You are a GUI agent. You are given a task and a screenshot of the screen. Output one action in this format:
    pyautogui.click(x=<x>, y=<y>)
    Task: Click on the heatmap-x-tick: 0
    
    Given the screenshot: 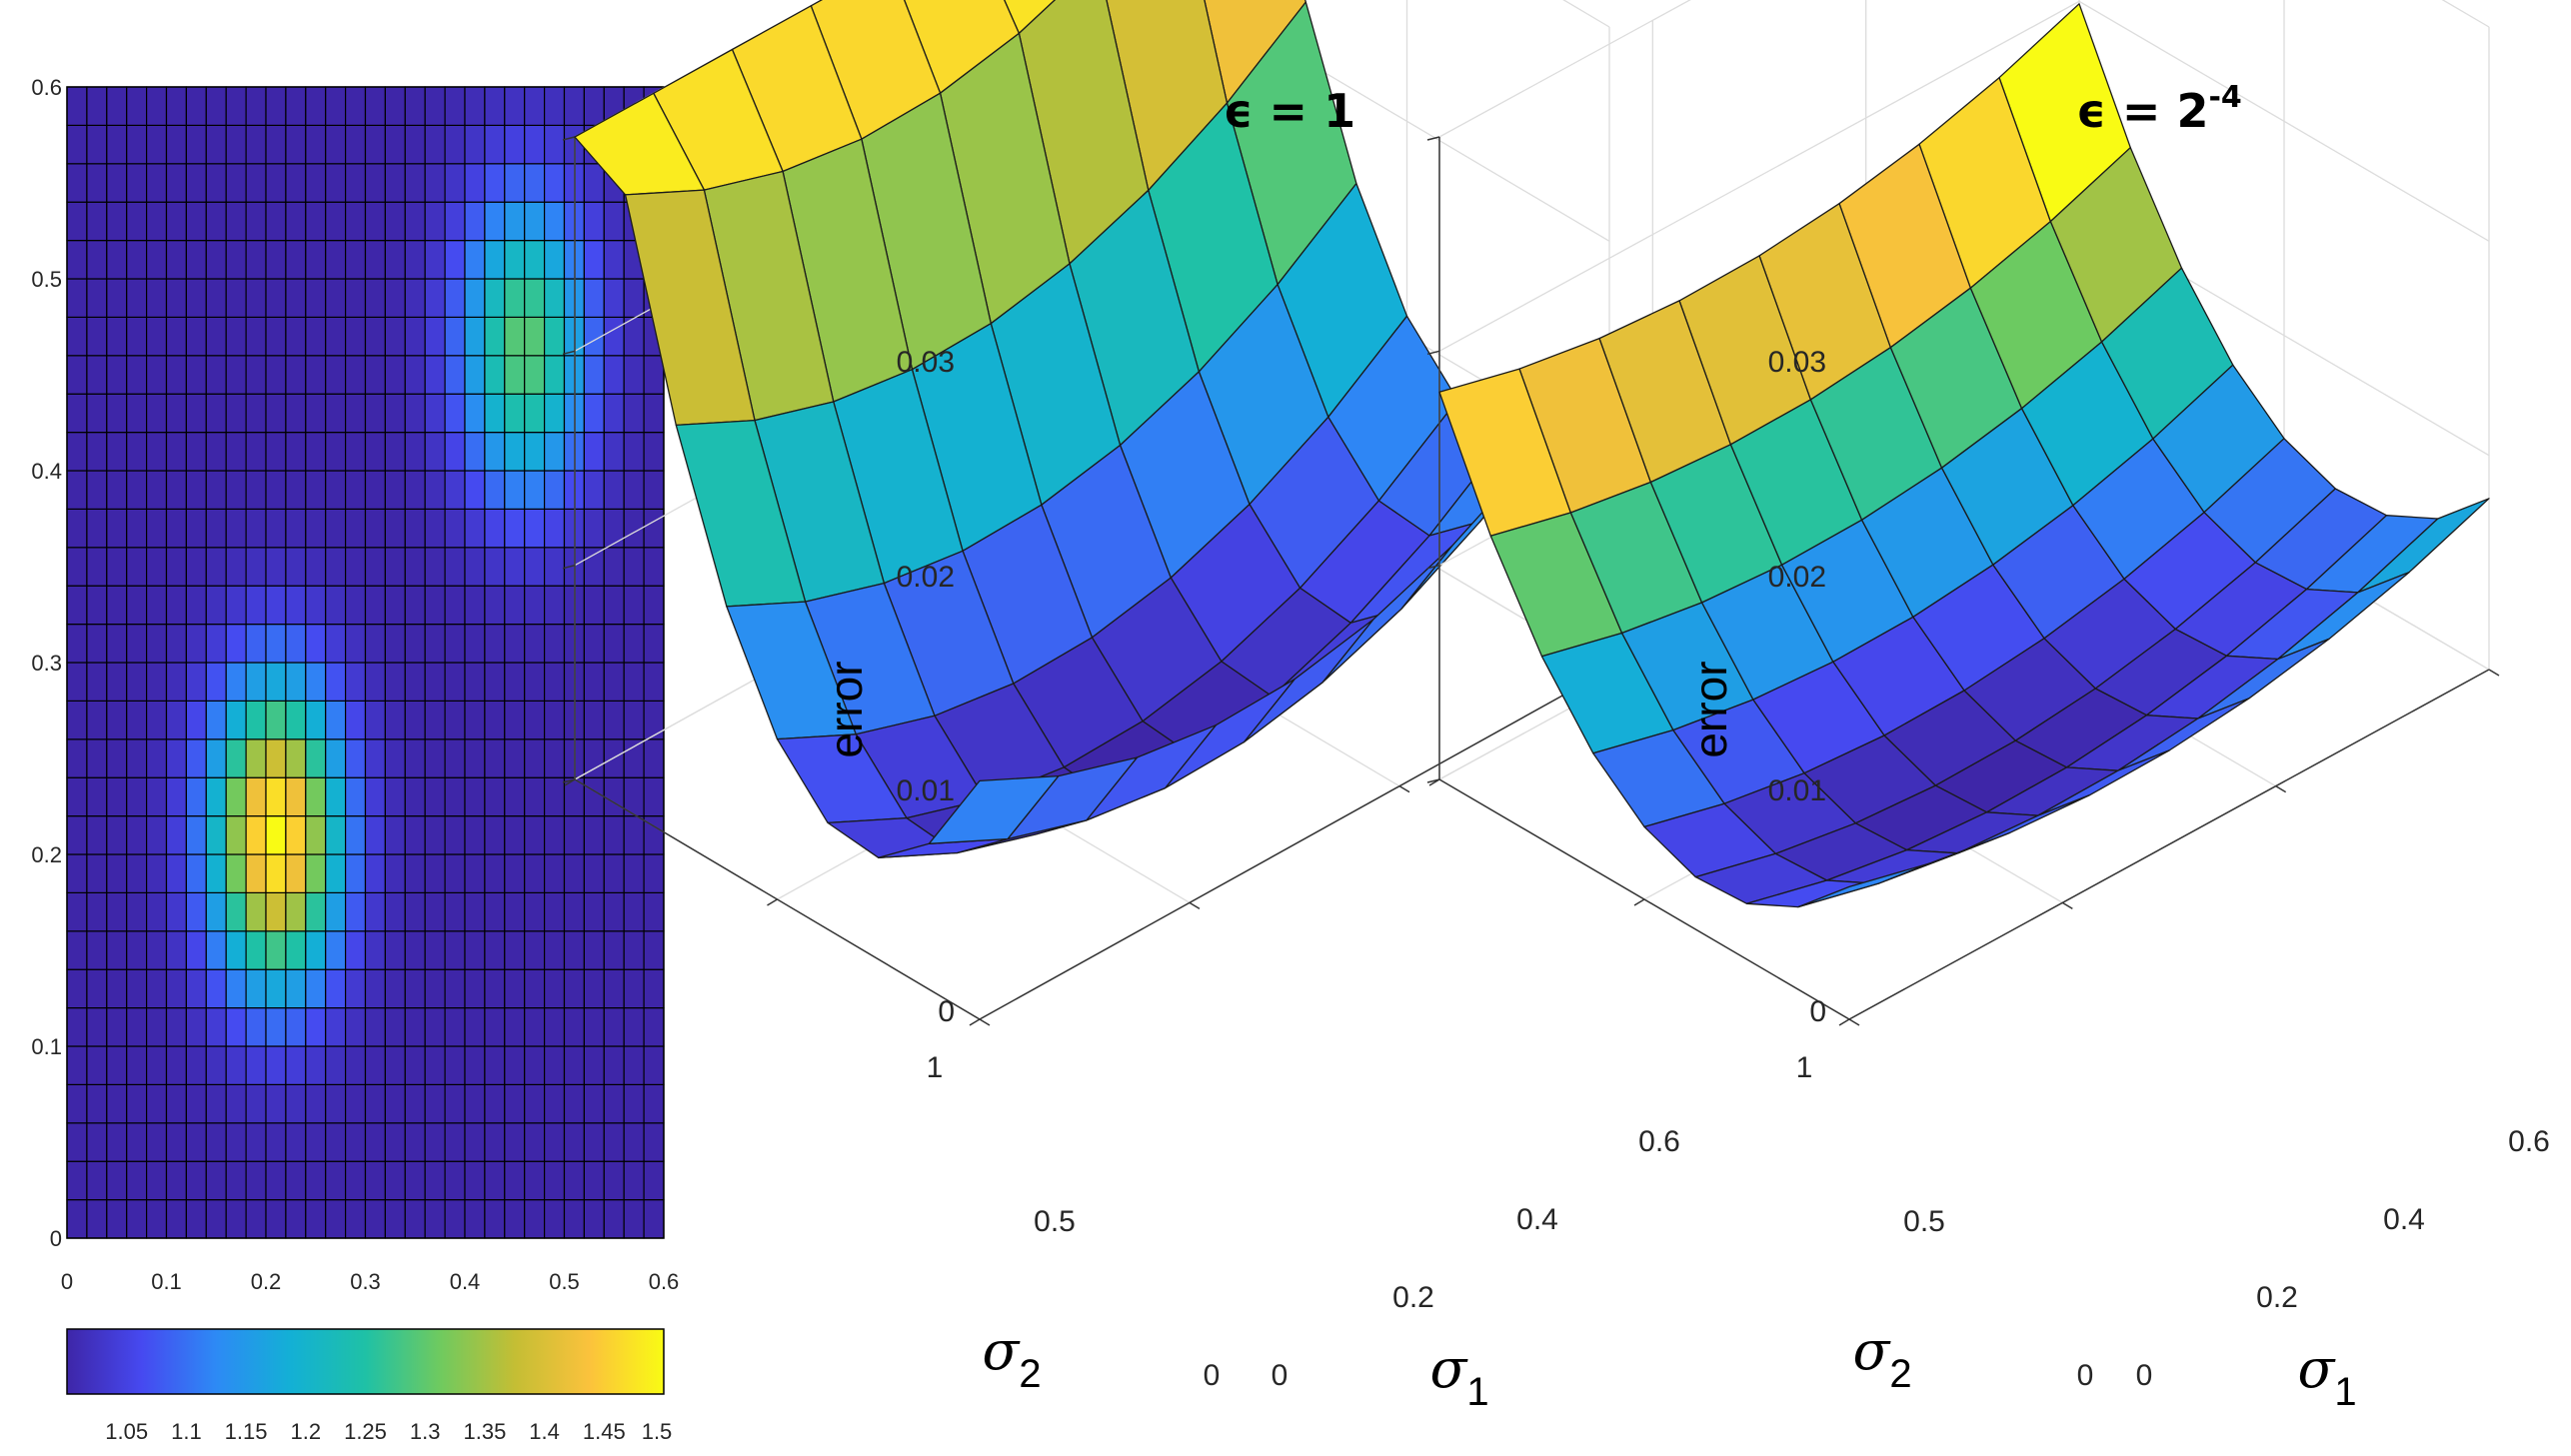 What is the action you would take?
    pyautogui.click(x=67, y=1281)
    